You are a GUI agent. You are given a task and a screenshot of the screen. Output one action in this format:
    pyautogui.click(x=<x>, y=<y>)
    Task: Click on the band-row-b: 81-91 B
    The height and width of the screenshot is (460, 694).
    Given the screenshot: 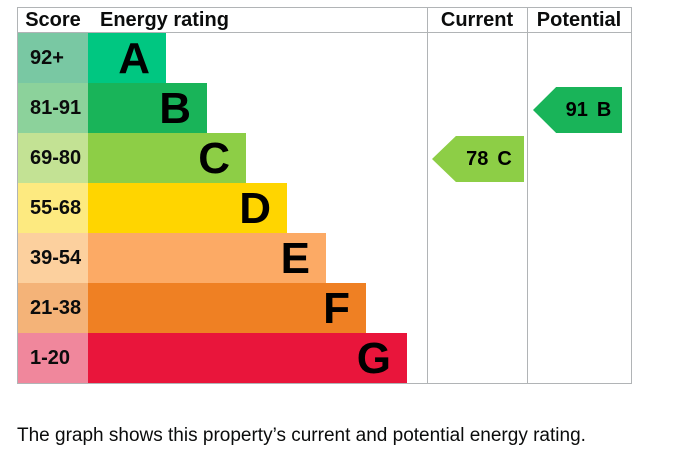 What is the action you would take?
    pyautogui.click(x=324, y=108)
    